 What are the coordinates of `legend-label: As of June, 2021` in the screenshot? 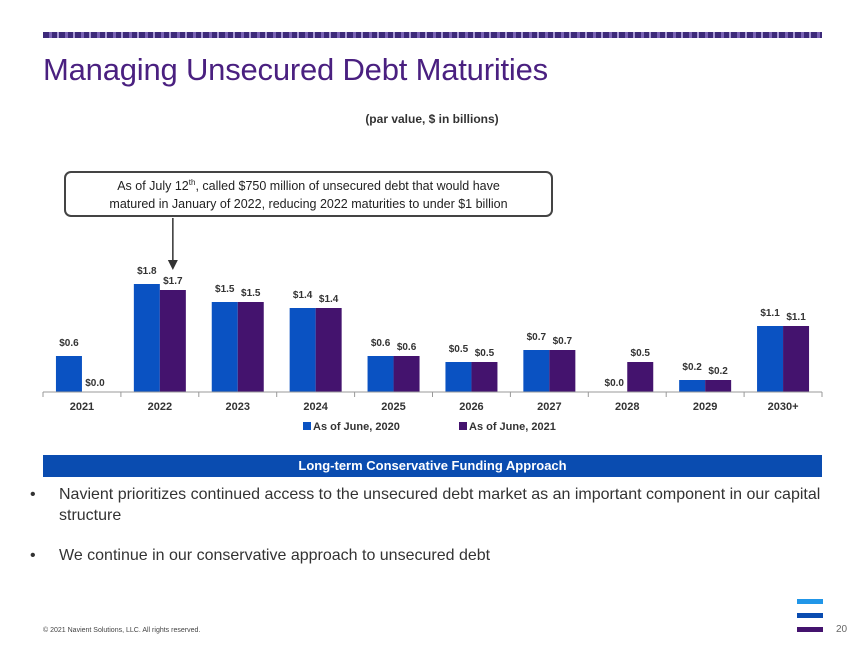 It's located at (512, 427).